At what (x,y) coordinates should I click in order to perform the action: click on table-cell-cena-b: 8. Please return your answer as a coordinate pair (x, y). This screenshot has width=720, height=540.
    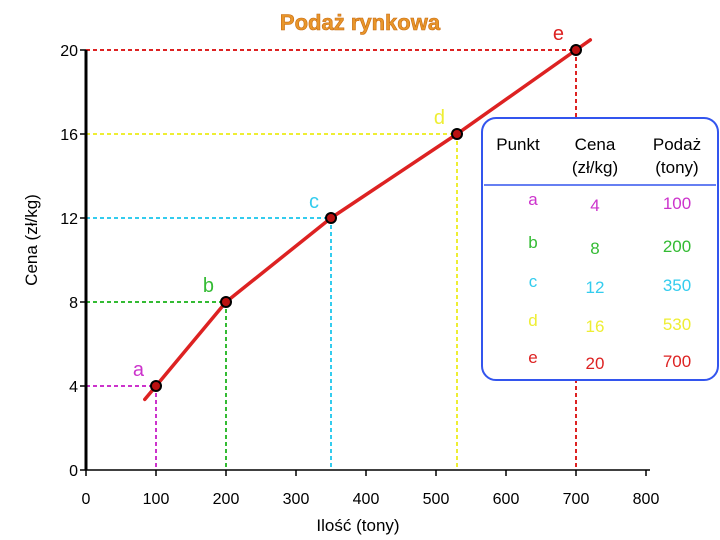
    Looking at the image, I should click on (594, 248).